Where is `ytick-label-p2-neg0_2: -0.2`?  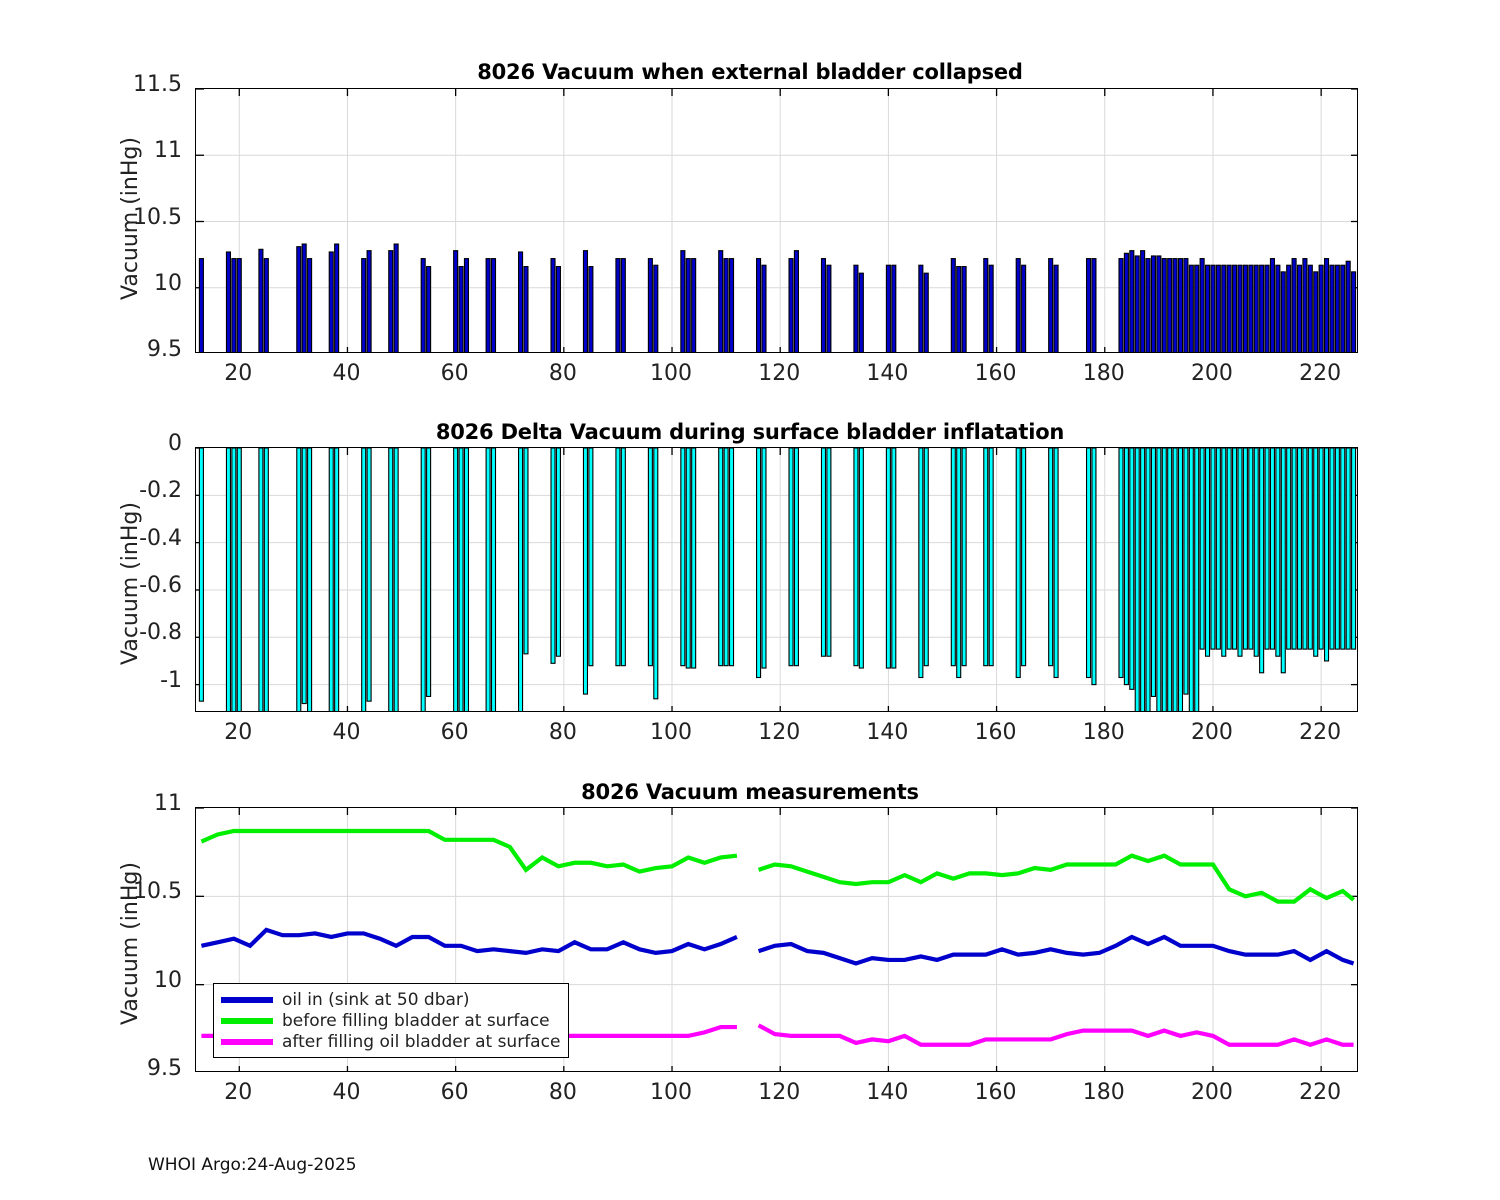 ytick-label-p2-neg0_2: -0.2 is located at coordinates (160, 491).